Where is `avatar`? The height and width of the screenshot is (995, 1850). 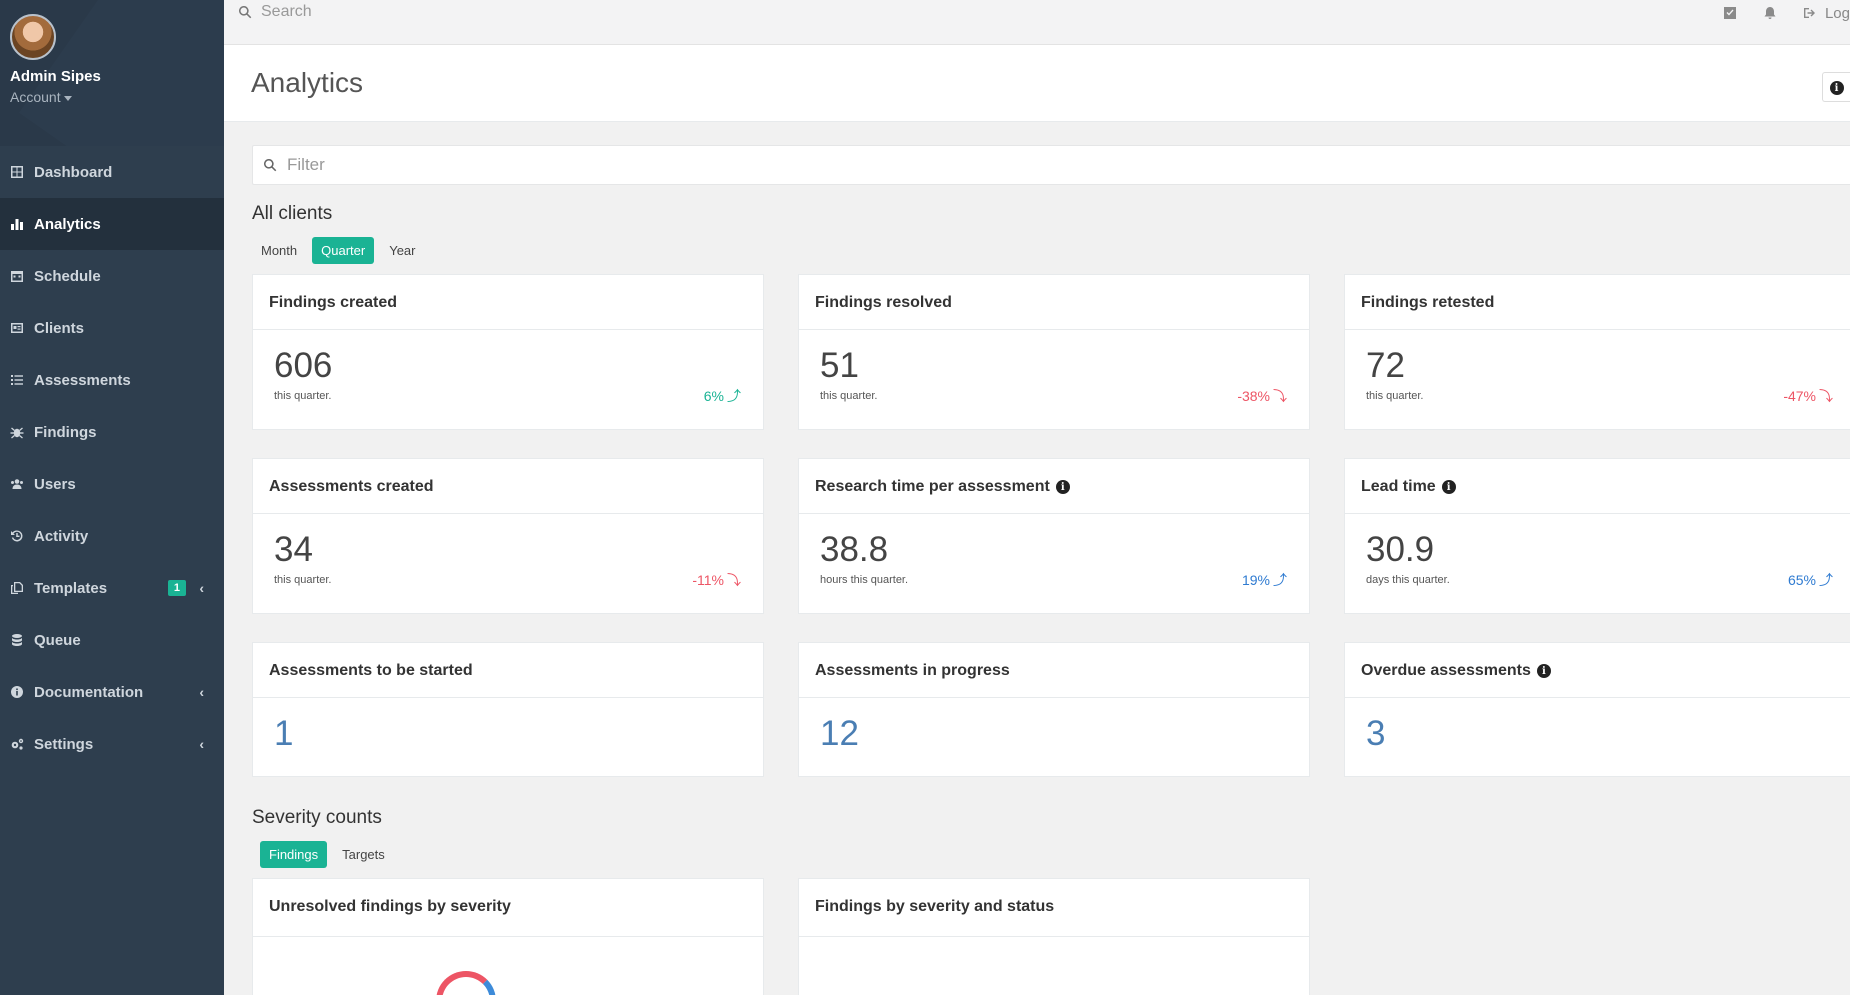
avatar is located at coordinates (33, 37).